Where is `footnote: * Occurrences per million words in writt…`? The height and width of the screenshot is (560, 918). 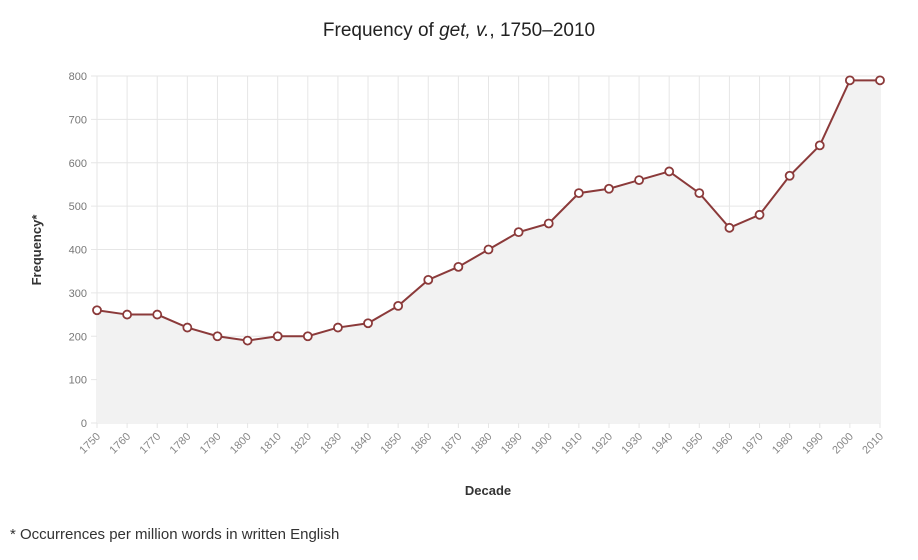 footnote: * Occurrences per million words in writt… is located at coordinates (175, 534).